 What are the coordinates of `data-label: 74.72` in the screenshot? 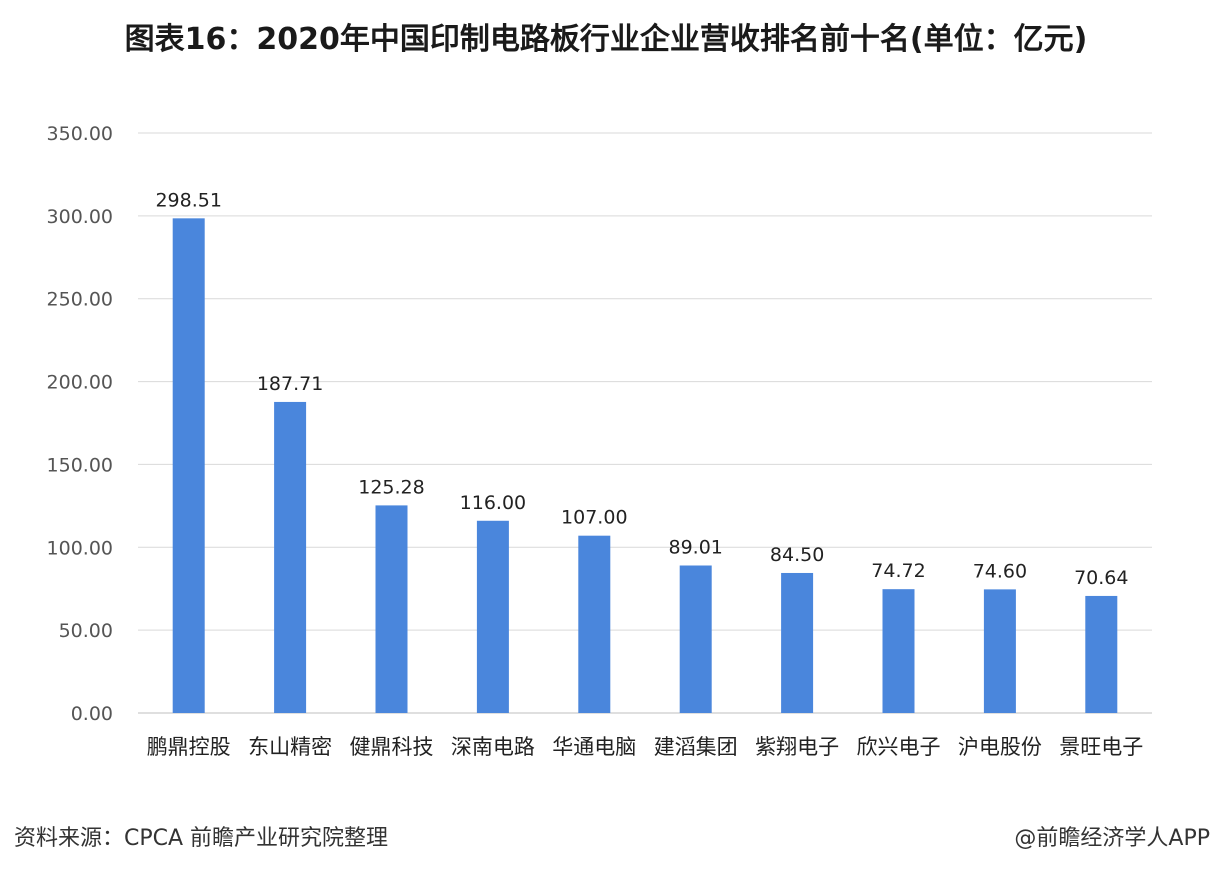 It's located at (898, 571).